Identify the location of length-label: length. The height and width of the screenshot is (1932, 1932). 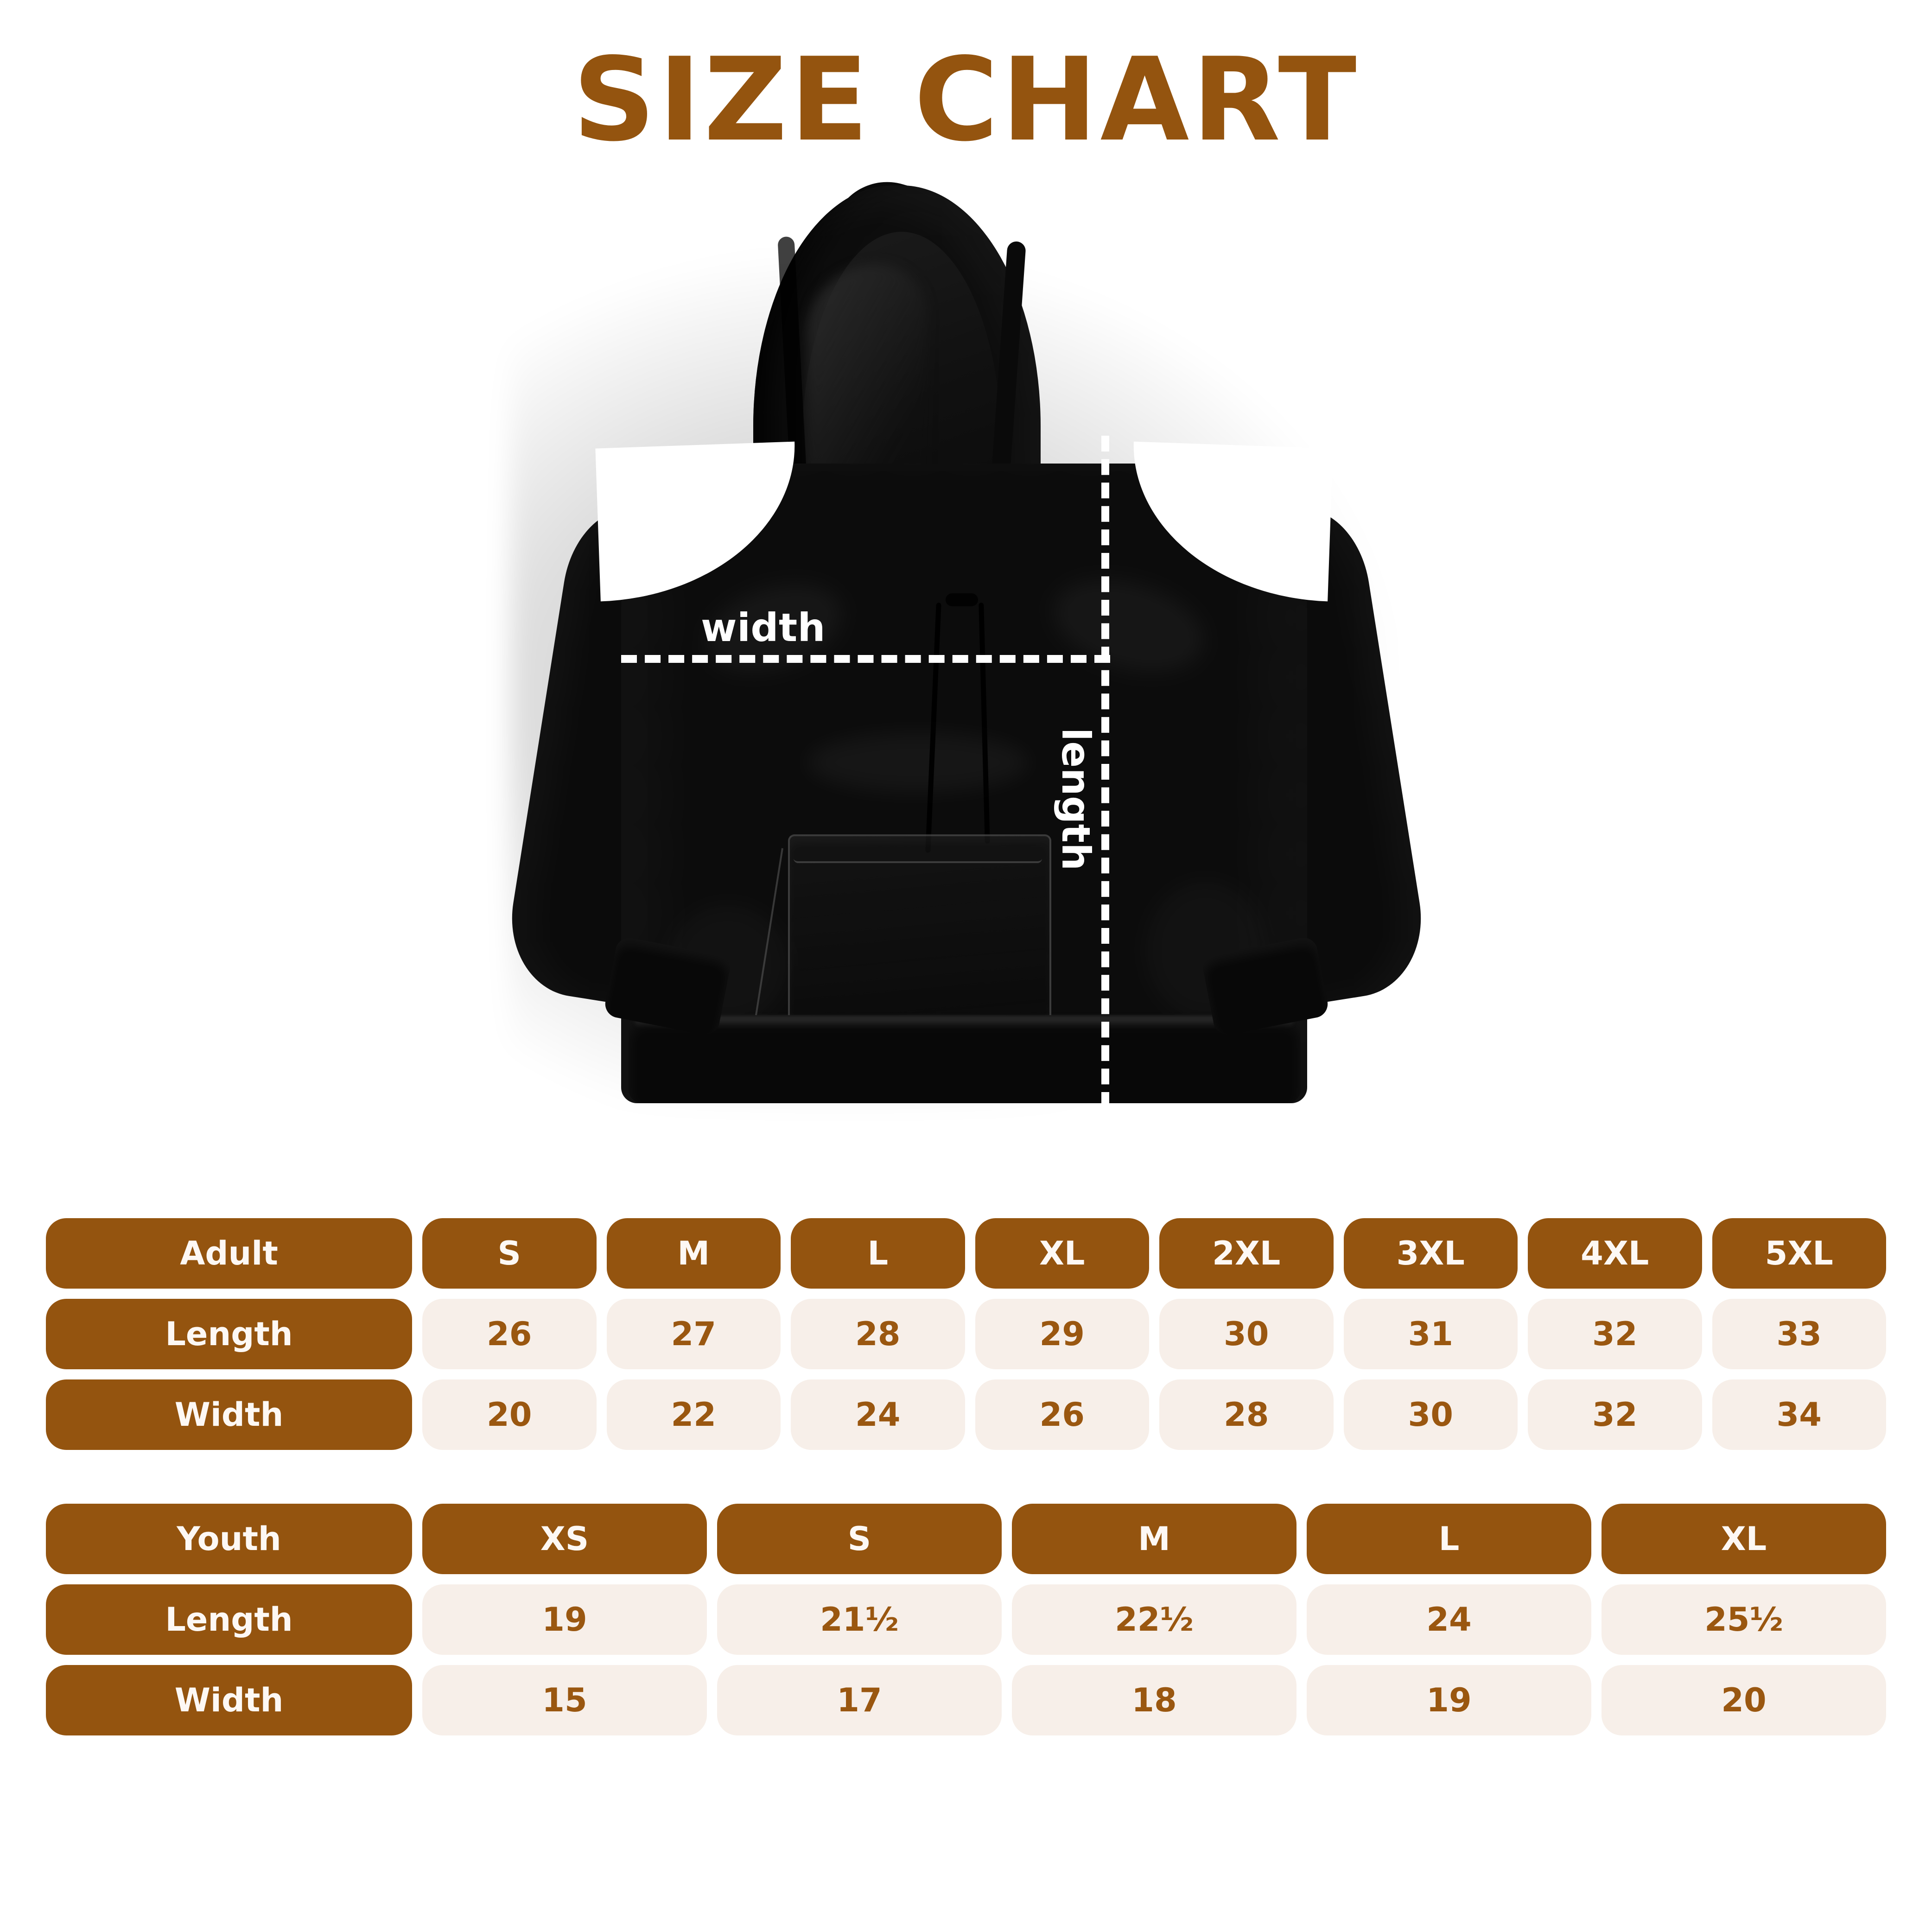
(1076, 799).